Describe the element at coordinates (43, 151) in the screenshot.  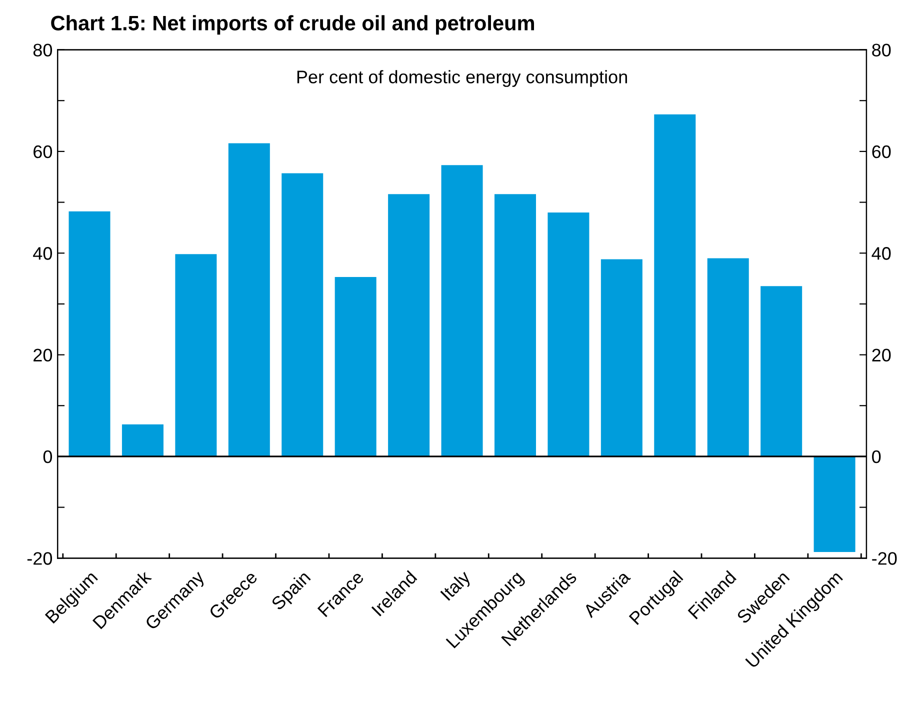
I see `y-tick-label: 60` at that location.